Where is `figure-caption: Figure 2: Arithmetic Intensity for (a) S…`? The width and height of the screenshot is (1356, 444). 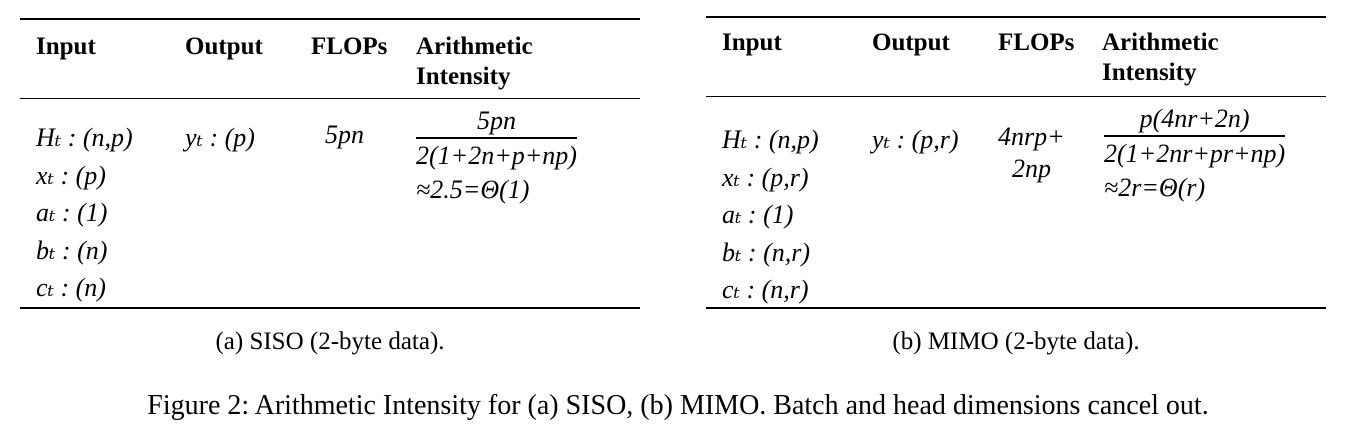 figure-caption: Figure 2: Arithmetic Intensity for (a) S… is located at coordinates (678, 405).